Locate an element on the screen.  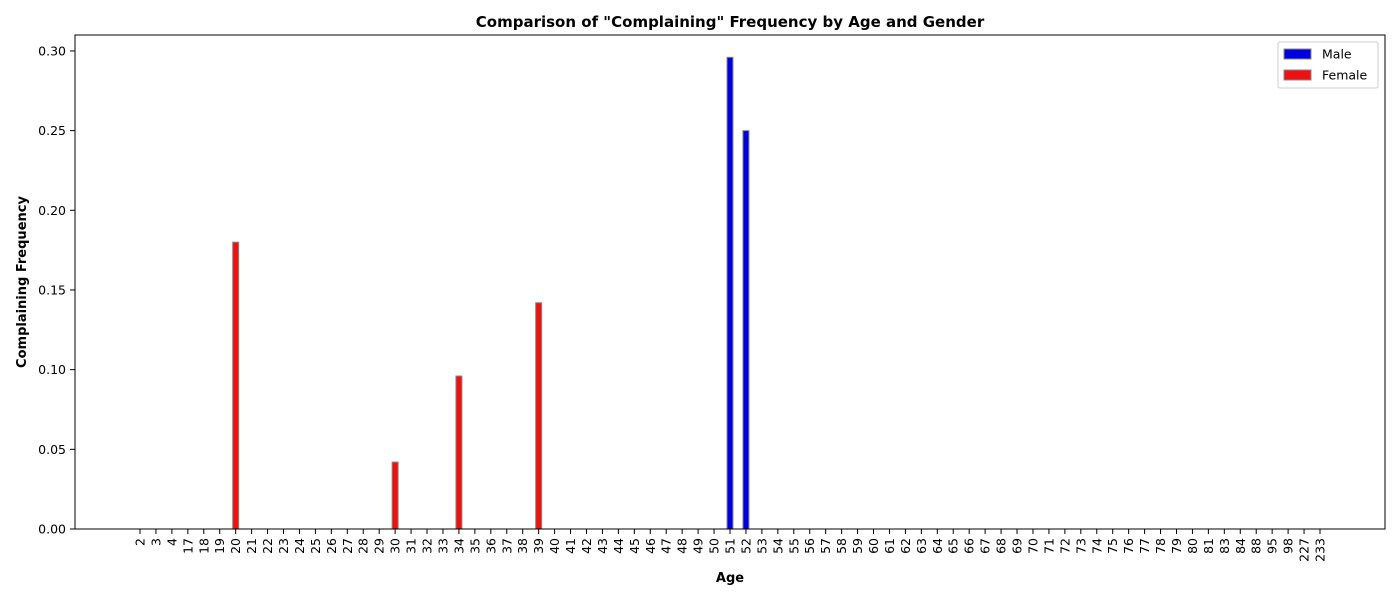
x-tick-label: 49 is located at coordinates (698, 546).